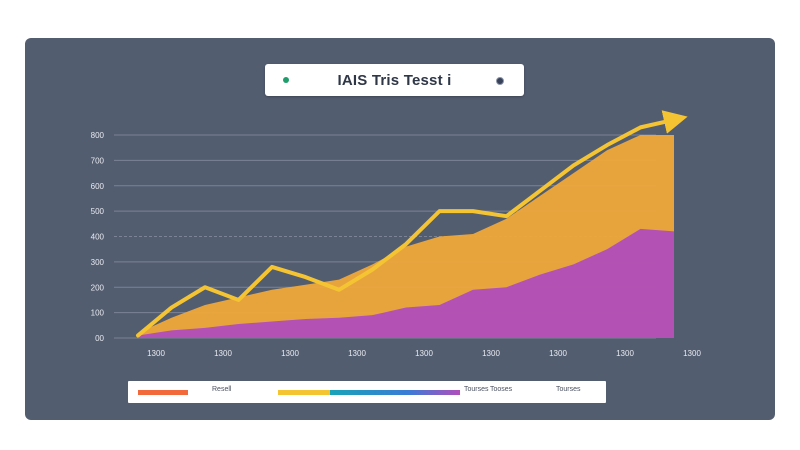  I want to click on legend-label-3: Tourses, so click(568, 389).